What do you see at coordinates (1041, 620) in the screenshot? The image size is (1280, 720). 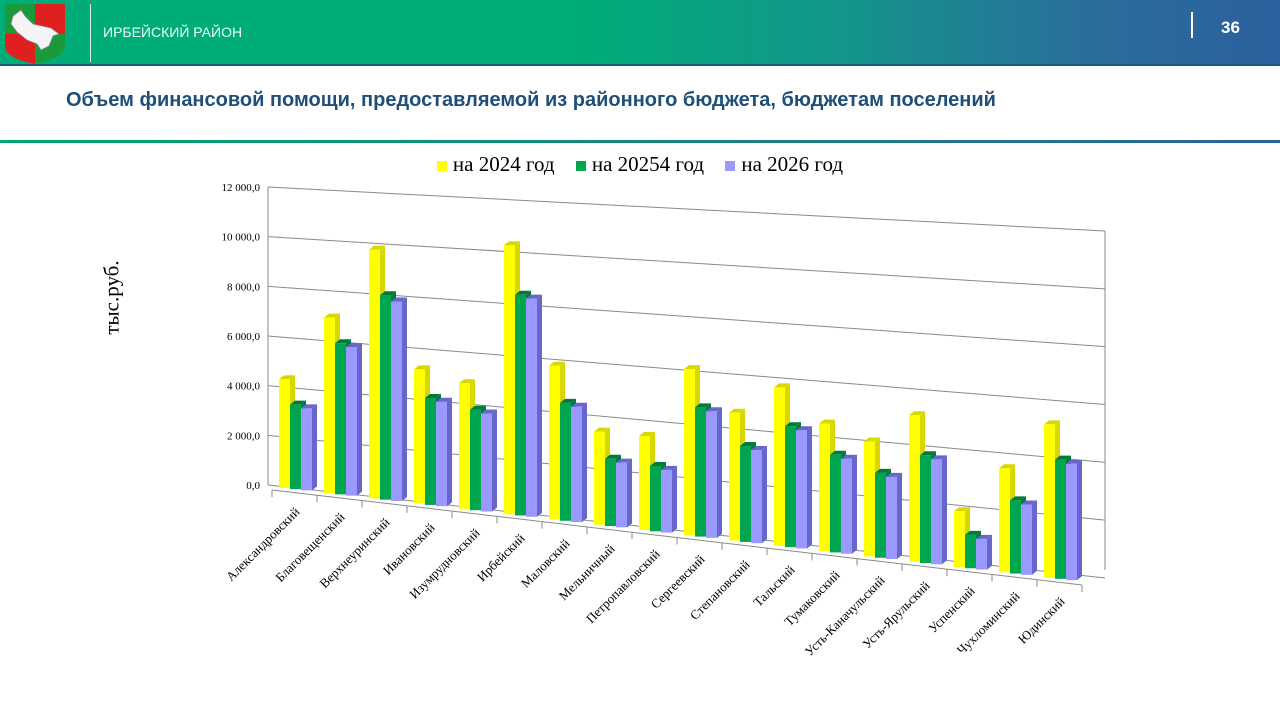 I see `x-tick-label: Юдинский` at bounding box center [1041, 620].